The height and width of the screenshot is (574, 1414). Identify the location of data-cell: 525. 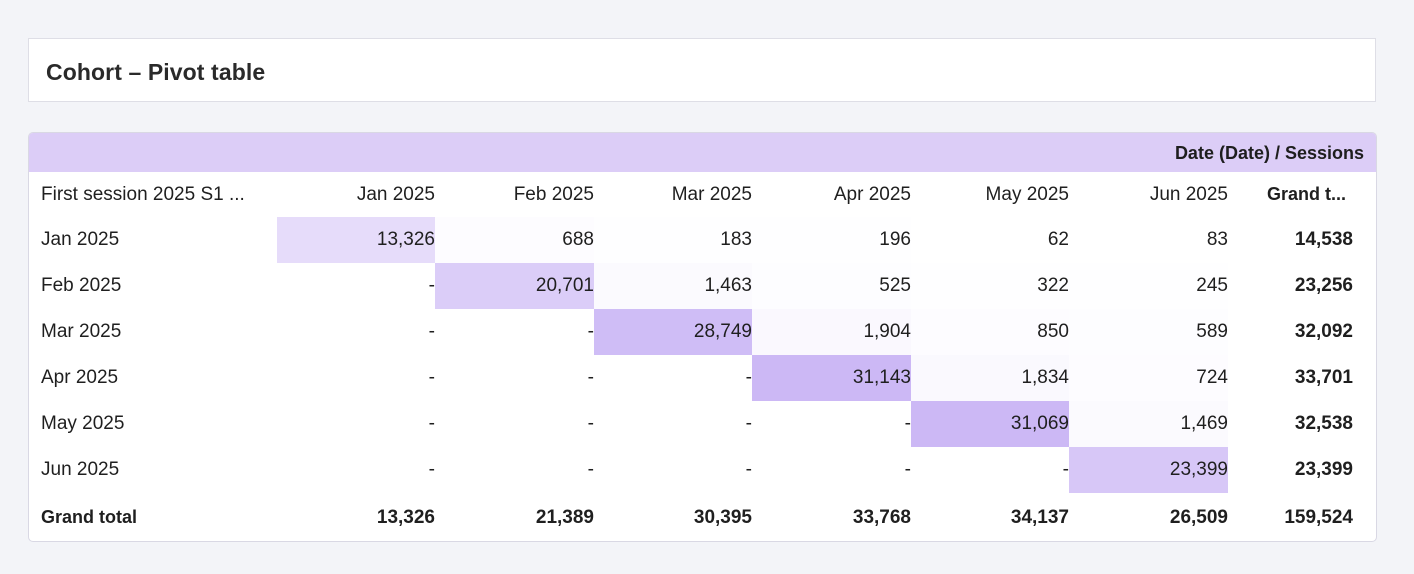
(831, 286).